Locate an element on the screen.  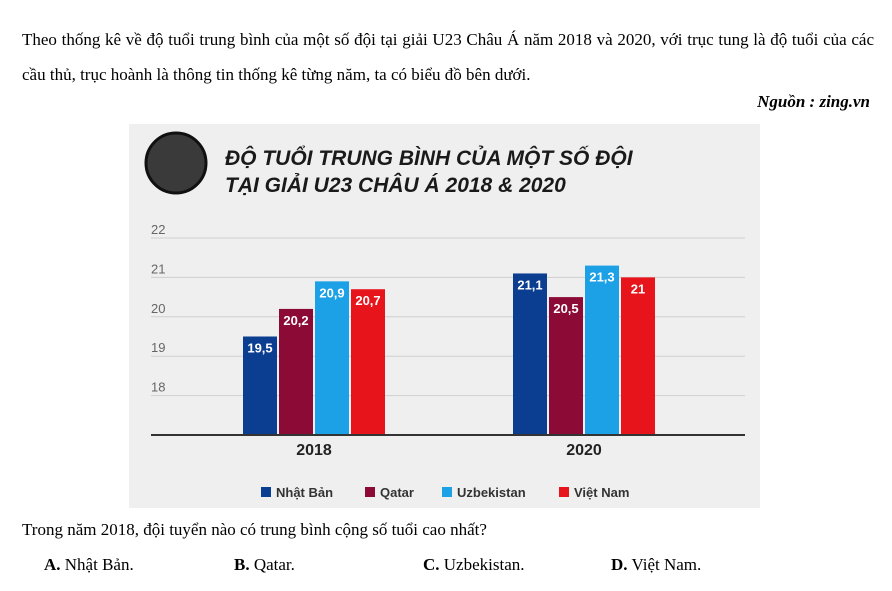
option-d: D. Việt Nam. is located at coordinates (656, 565).